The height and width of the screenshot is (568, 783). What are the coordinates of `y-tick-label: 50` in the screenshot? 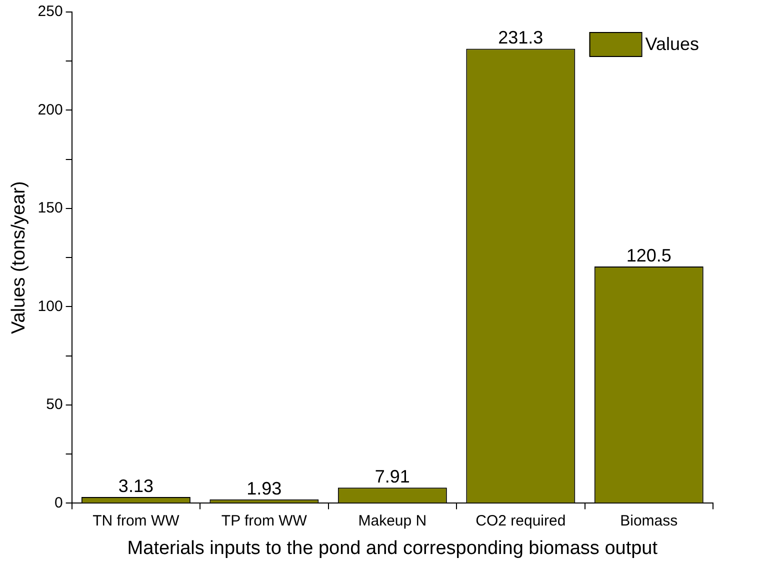 It's located at (54, 405).